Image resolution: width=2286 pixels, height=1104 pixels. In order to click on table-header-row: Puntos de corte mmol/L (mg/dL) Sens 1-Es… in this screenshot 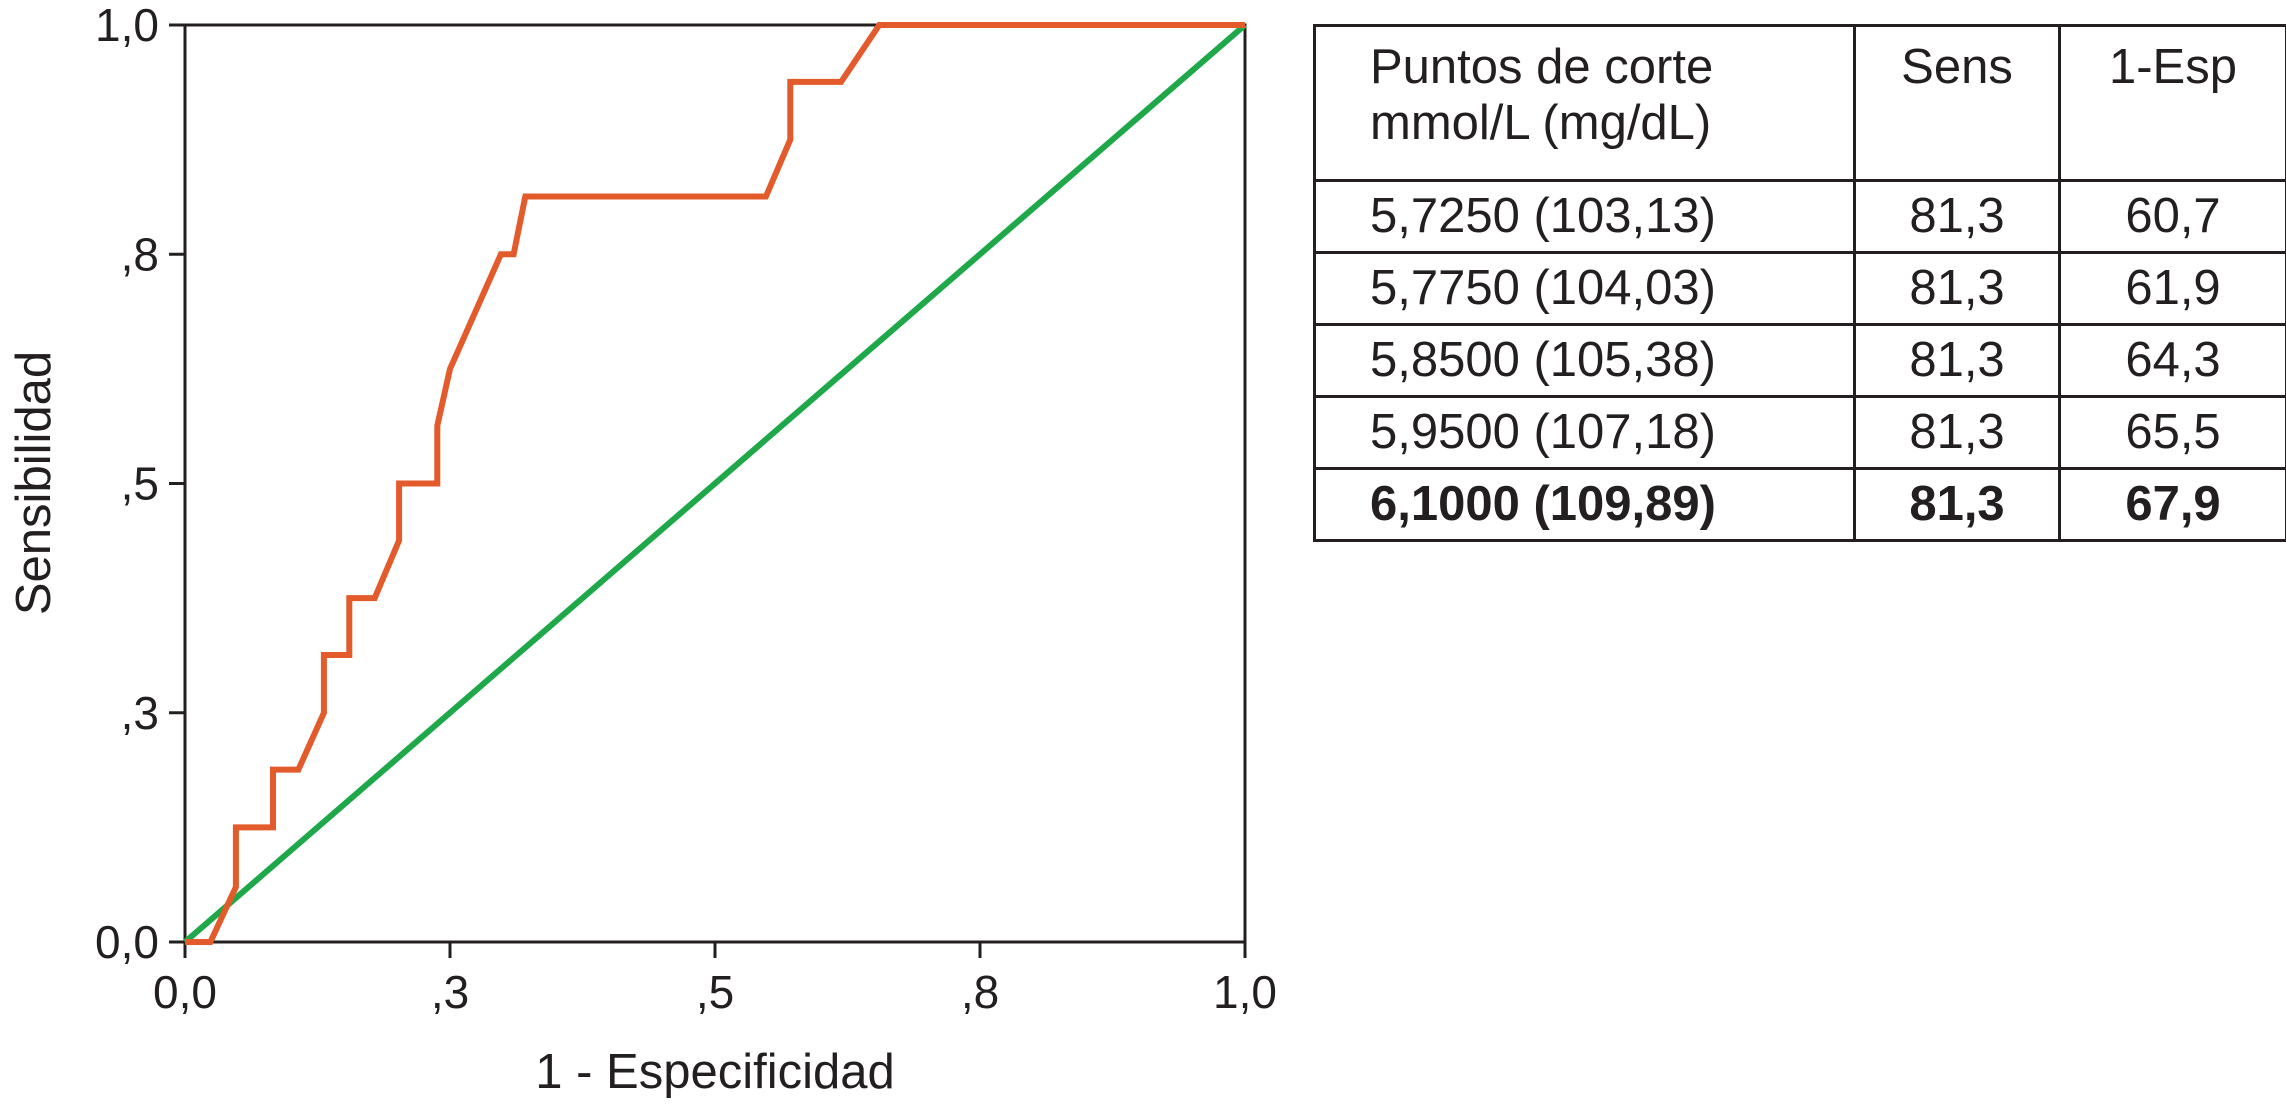, I will do `click(1799, 103)`.